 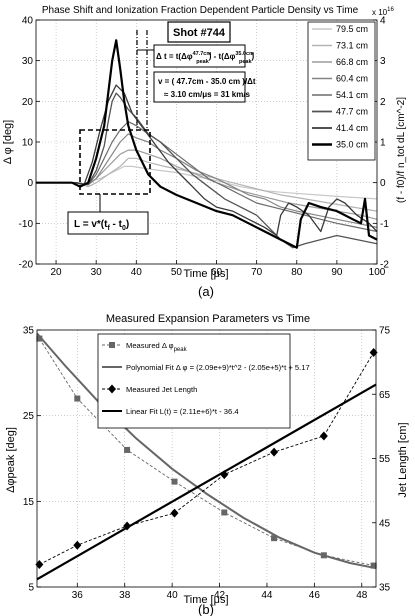 What do you see at coordinates (30, 183) in the screenshot?
I see `chart-a-y-tick-label: 0` at bounding box center [30, 183].